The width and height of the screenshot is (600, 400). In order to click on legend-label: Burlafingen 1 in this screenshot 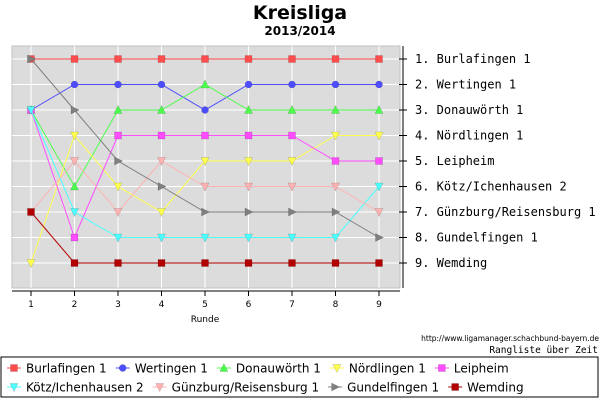, I will do `click(66, 369)`.